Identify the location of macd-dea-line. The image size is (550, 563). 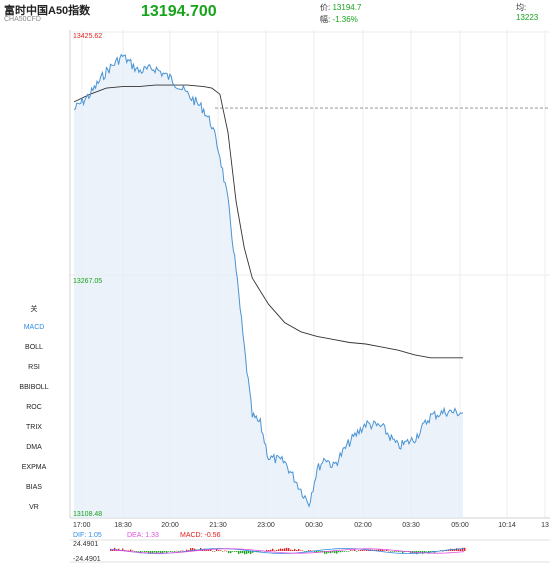
(287, 551).